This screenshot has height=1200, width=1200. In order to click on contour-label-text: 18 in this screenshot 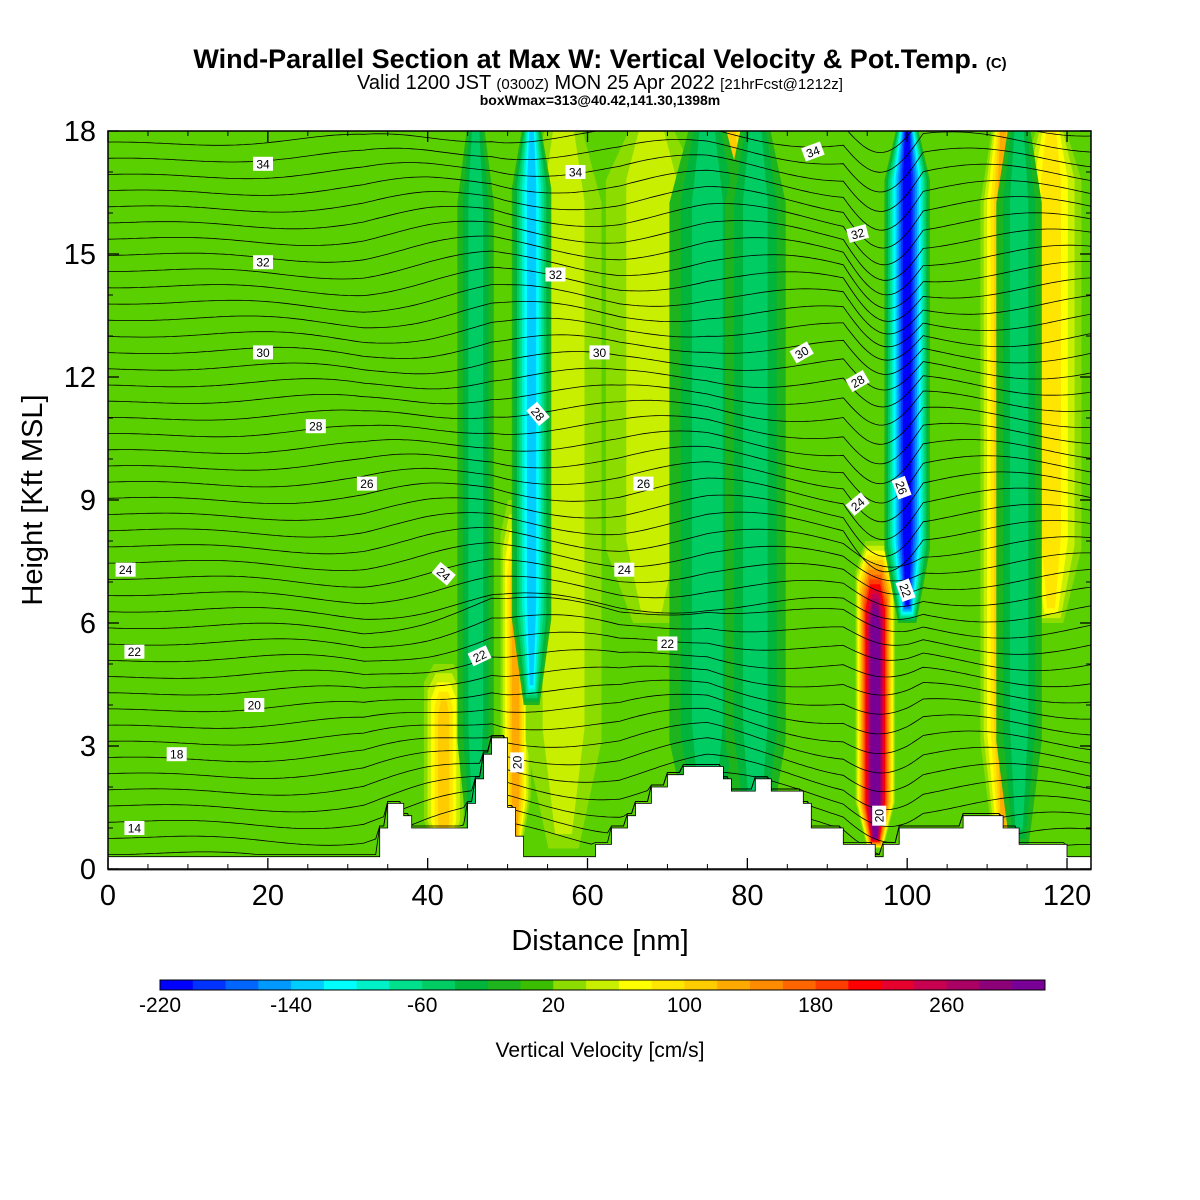, I will do `click(177, 755)`.